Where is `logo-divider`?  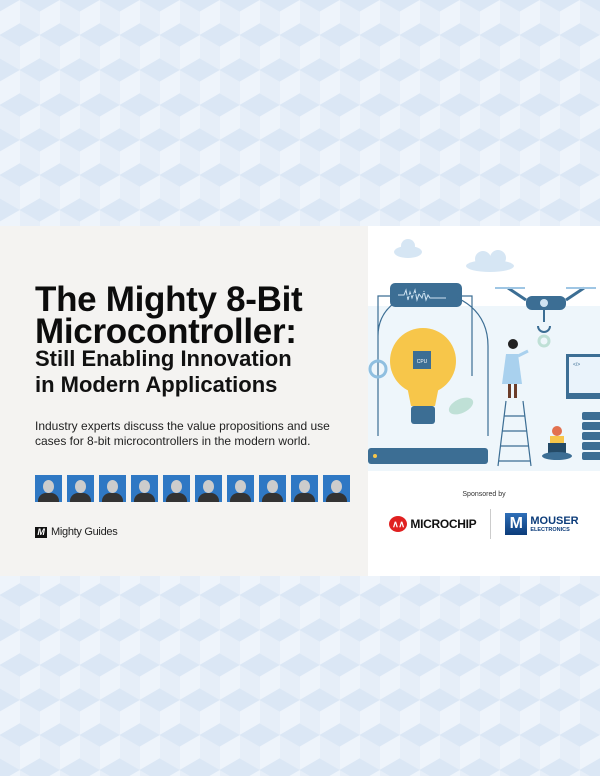 logo-divider is located at coordinates (491, 524).